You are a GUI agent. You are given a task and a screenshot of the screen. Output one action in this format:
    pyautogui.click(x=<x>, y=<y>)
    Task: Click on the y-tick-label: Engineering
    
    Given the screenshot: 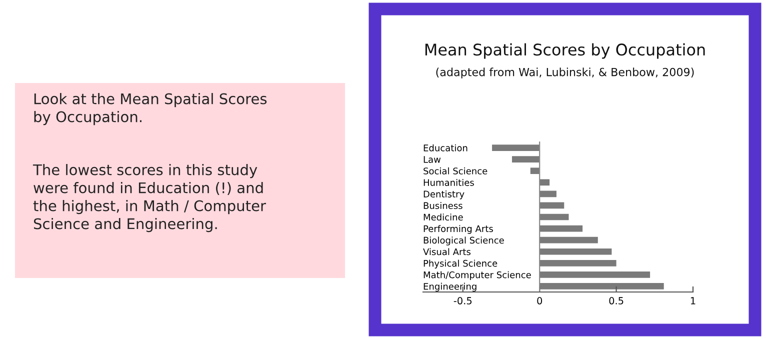 What is the action you would take?
    pyautogui.click(x=450, y=287)
    